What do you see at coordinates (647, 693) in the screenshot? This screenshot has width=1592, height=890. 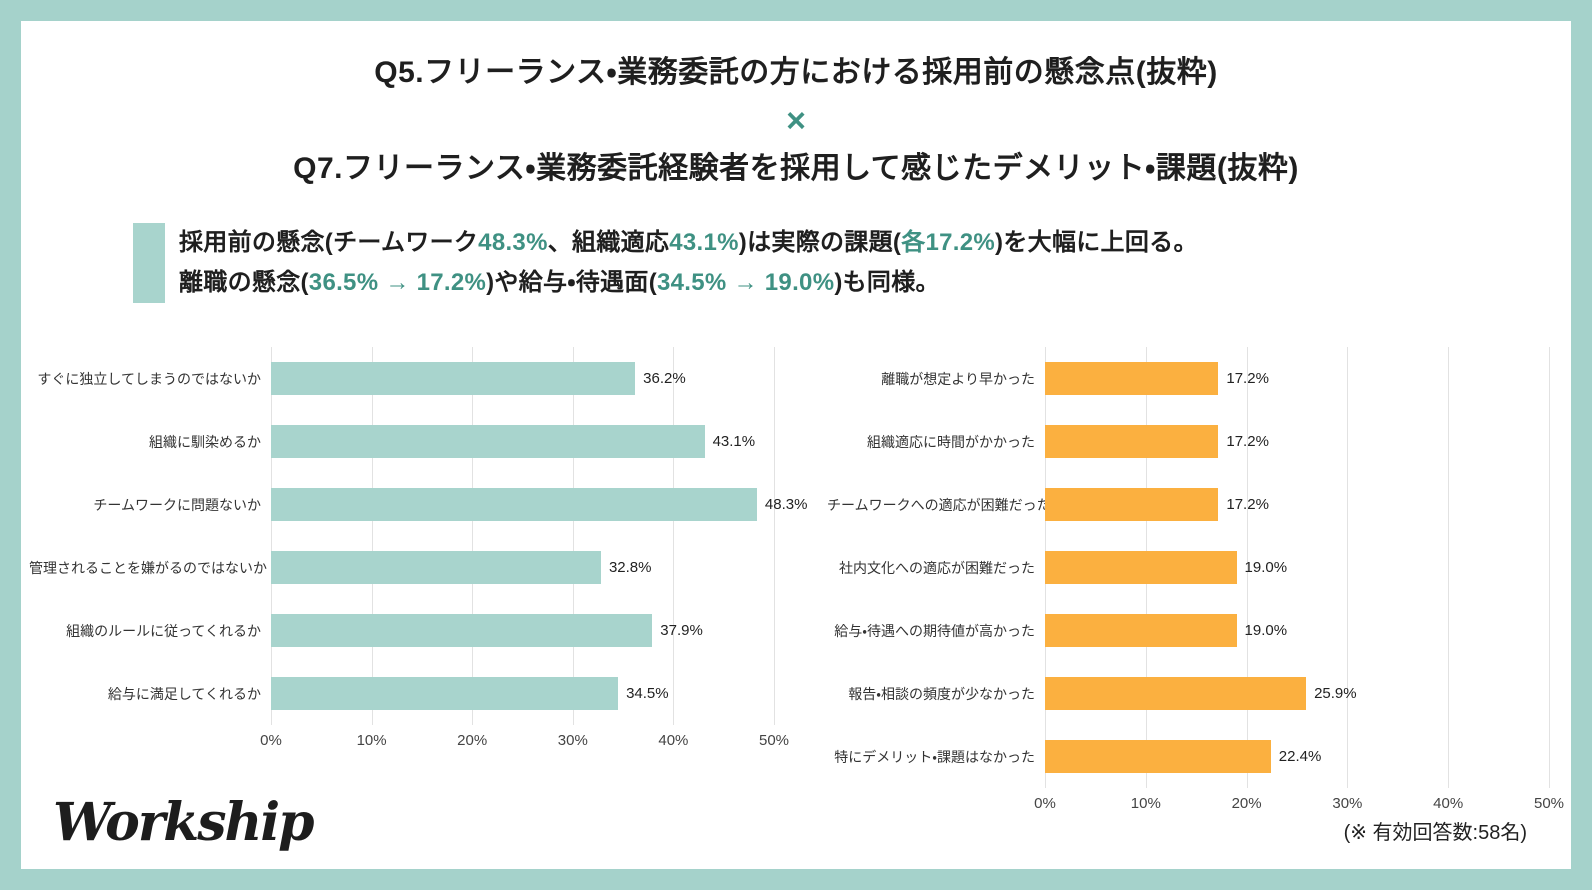 I see `value-label: 34.5%` at bounding box center [647, 693].